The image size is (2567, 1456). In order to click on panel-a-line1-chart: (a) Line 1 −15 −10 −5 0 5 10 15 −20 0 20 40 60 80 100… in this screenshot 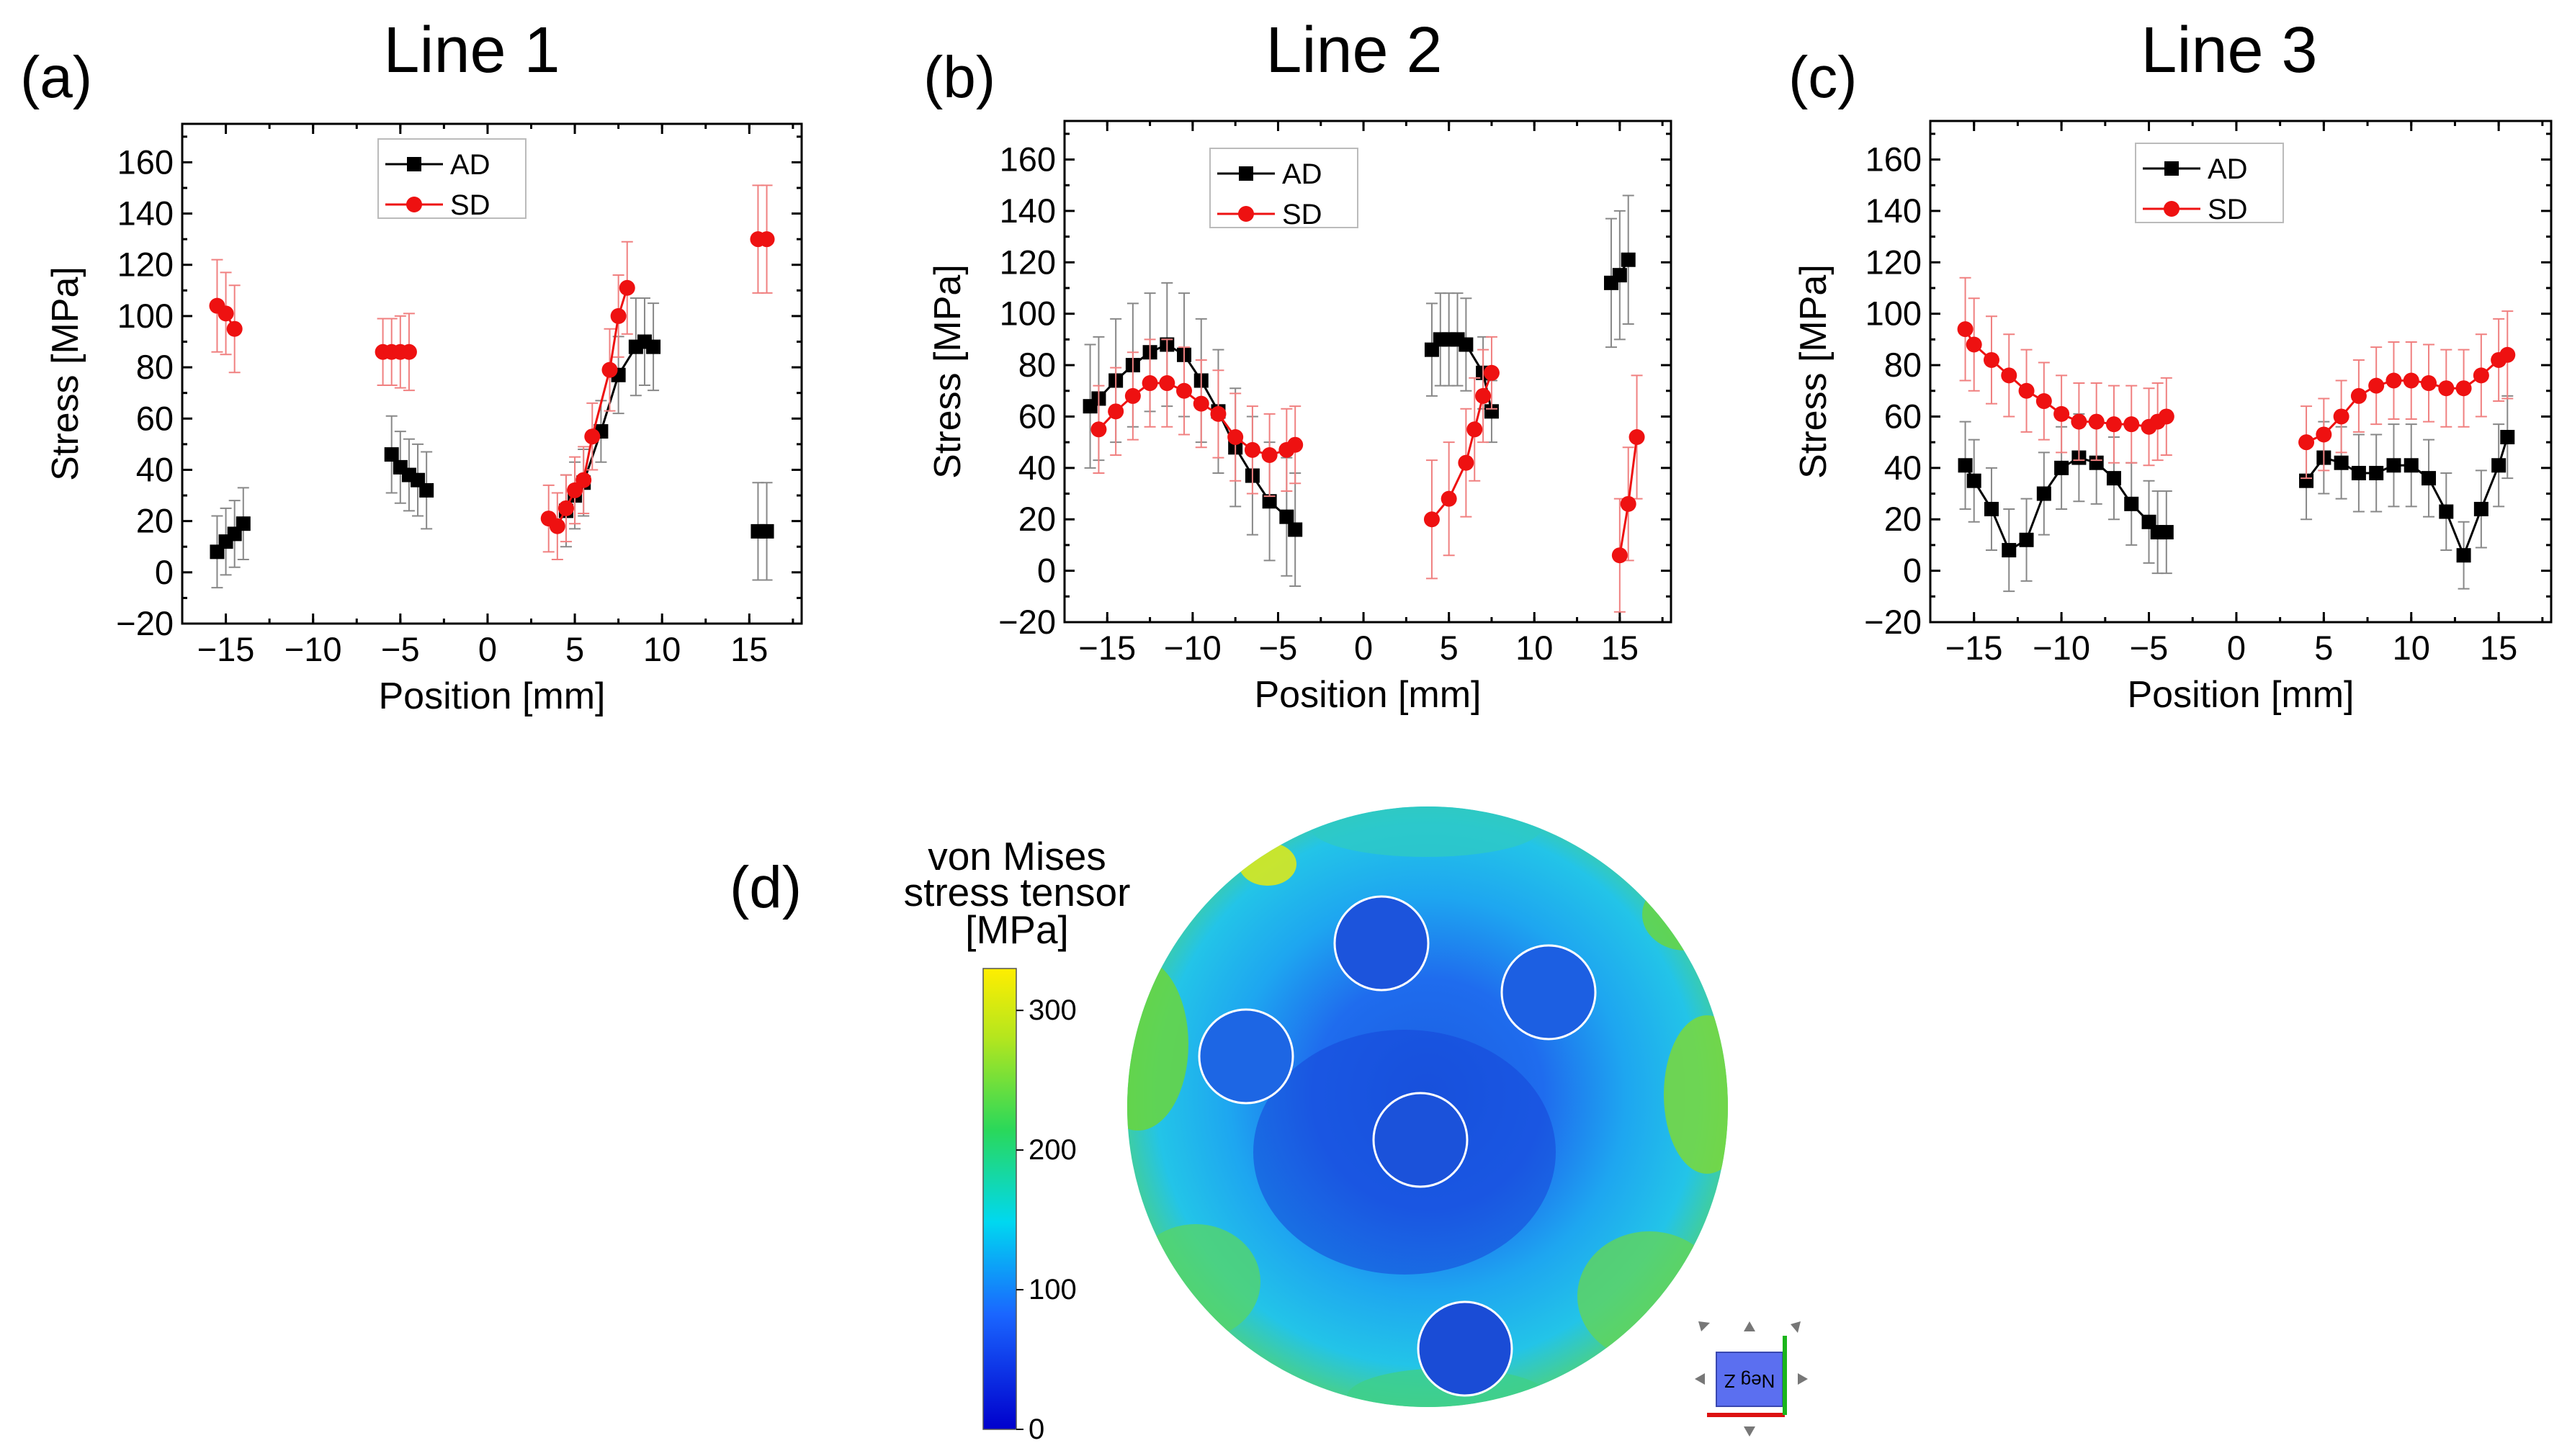, I will do `click(411, 365)`.